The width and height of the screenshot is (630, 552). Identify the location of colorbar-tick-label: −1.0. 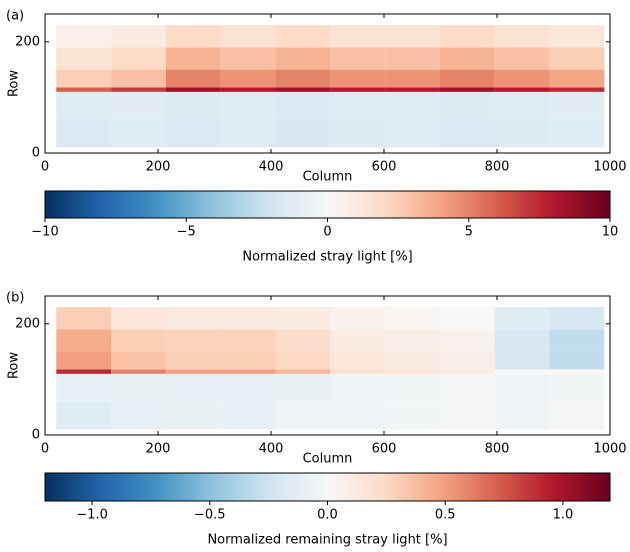
(92, 515).